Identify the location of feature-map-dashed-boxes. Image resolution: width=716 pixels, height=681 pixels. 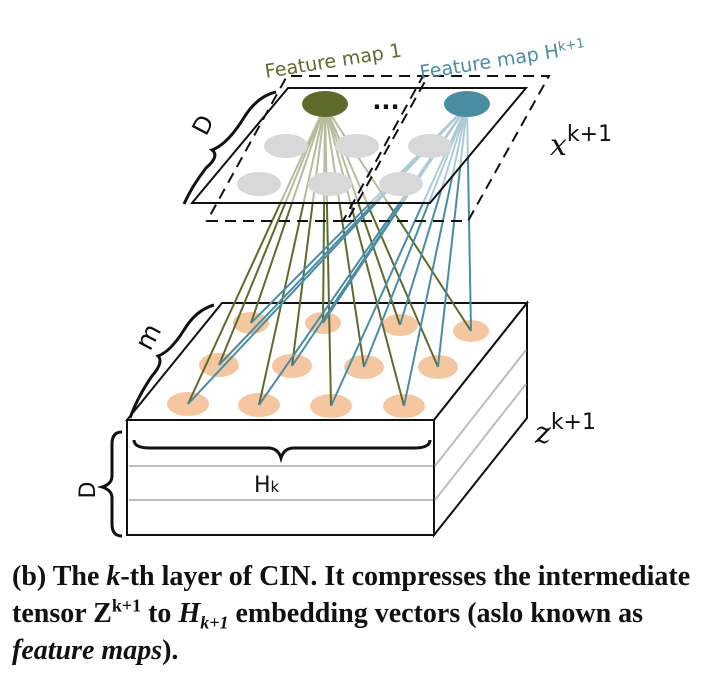
(378, 148).